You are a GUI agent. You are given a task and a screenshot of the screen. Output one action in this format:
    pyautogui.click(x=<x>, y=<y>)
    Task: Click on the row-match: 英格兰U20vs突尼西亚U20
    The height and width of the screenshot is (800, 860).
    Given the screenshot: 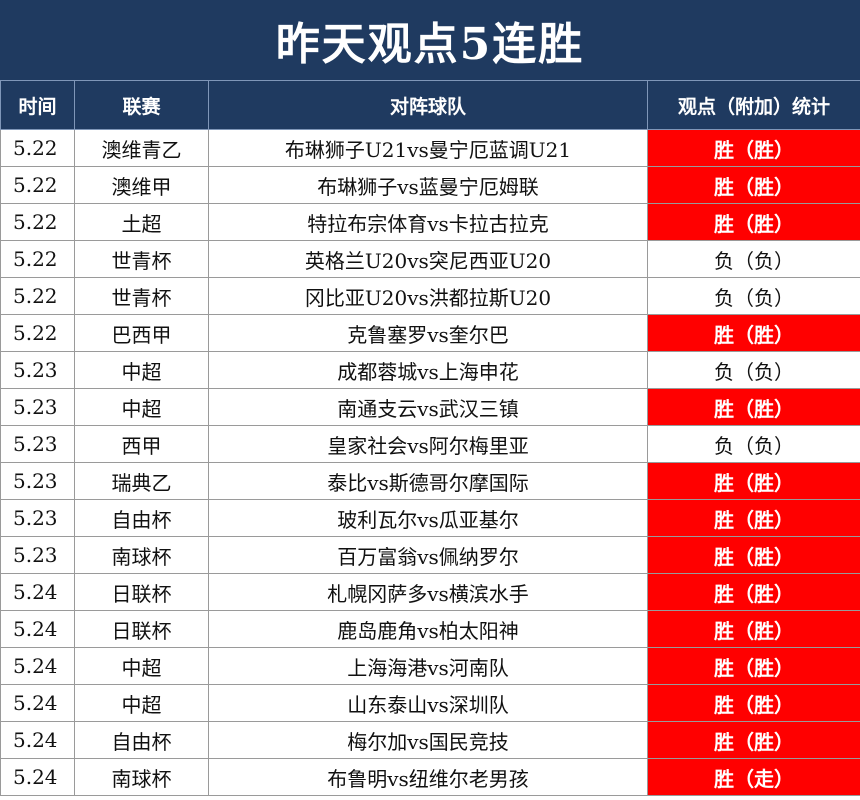 What is the action you would take?
    pyautogui.click(x=428, y=259)
    